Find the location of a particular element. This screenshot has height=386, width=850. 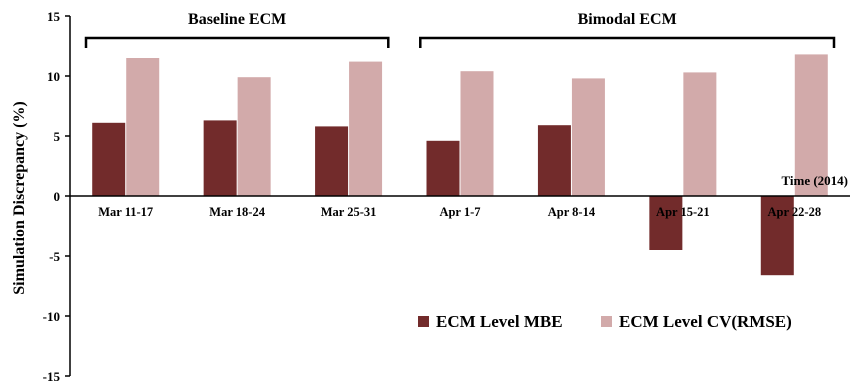

x-tick-label: Mar 11-17 is located at coordinates (125, 212).